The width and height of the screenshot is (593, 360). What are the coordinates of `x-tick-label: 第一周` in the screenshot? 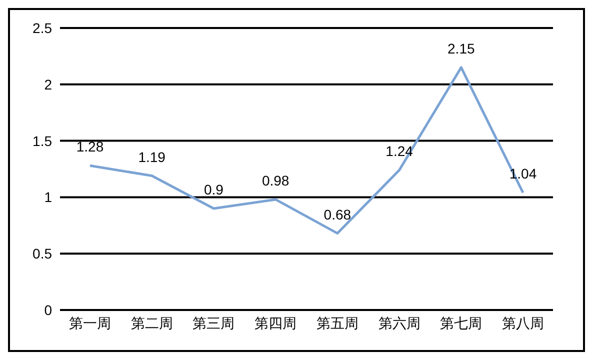 It's located at (90, 322).